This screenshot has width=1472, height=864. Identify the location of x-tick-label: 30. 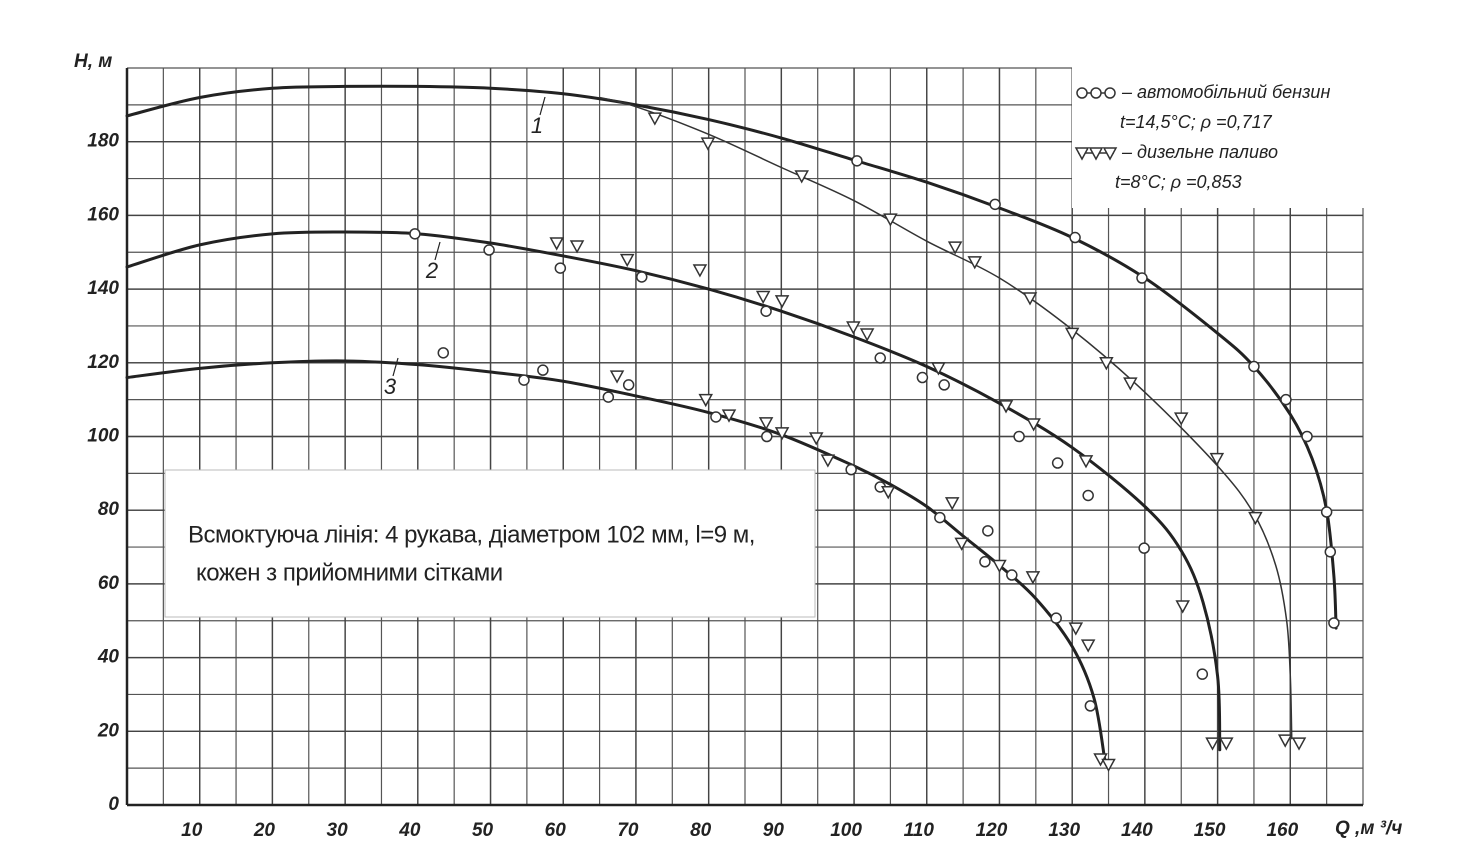
(338, 830).